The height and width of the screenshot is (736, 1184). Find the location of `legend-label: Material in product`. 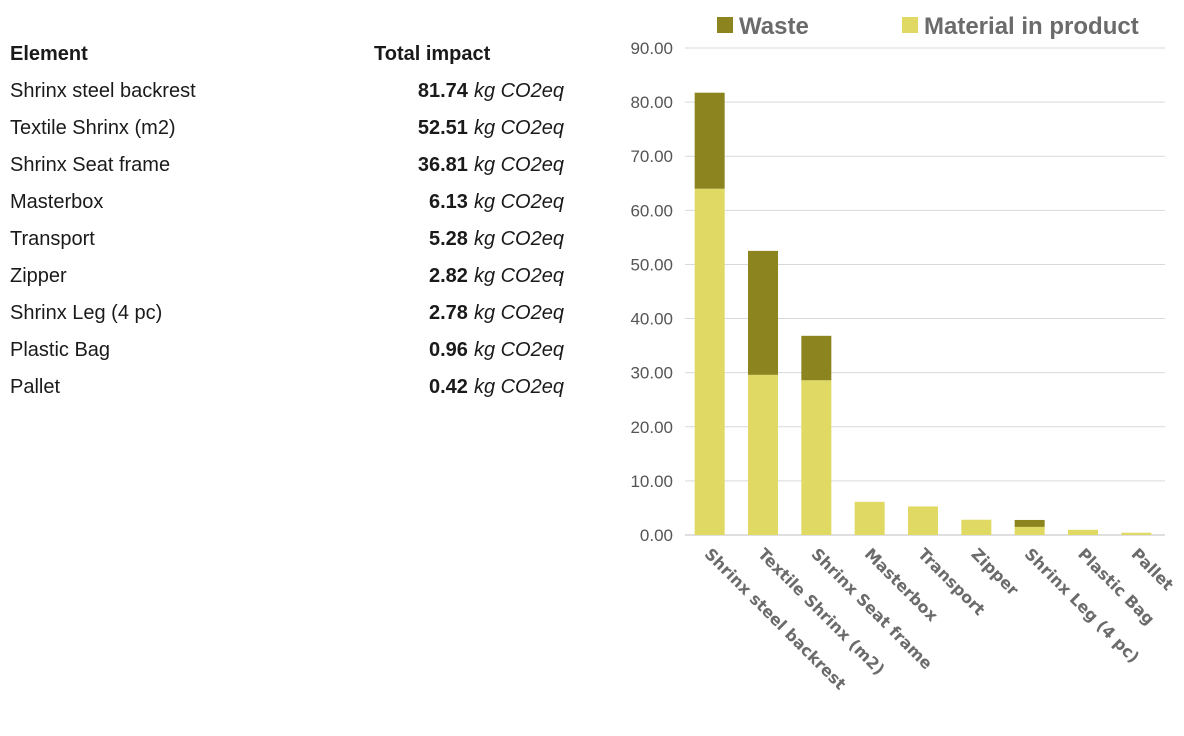

legend-label: Material in product is located at coordinates (1031, 26).